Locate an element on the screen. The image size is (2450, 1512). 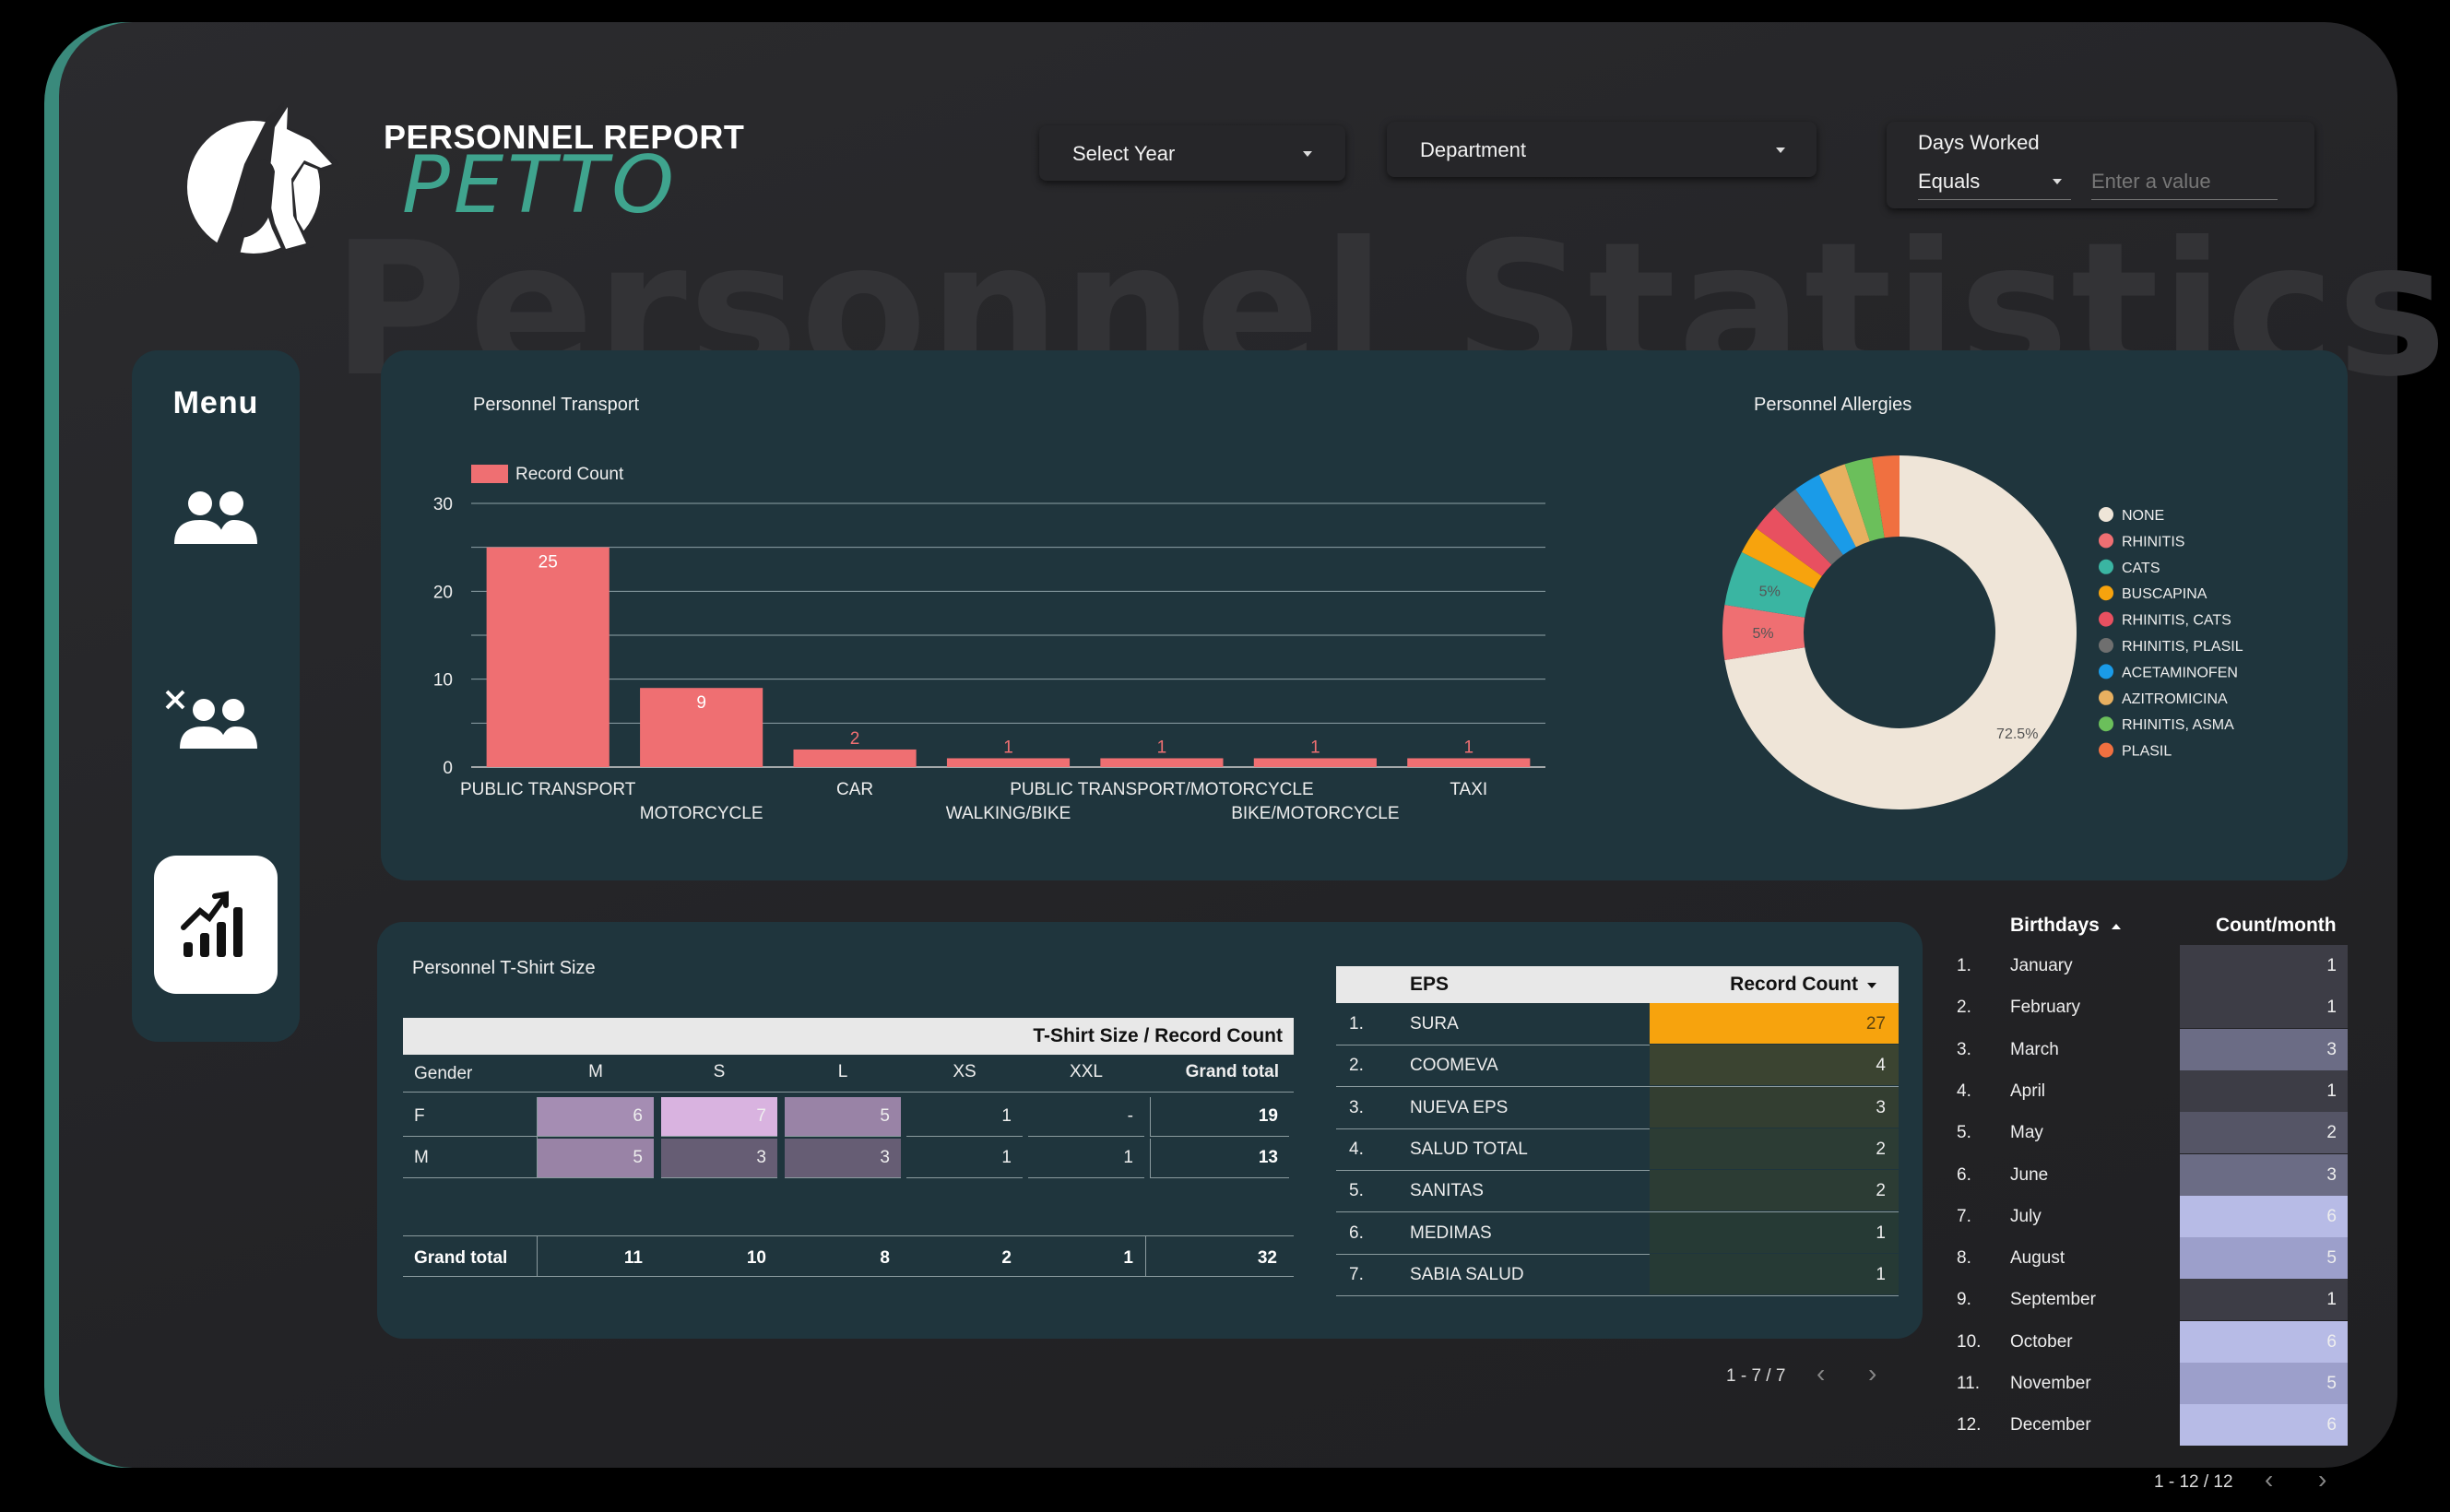
stats-chart-icon is located at coordinates (212, 924).